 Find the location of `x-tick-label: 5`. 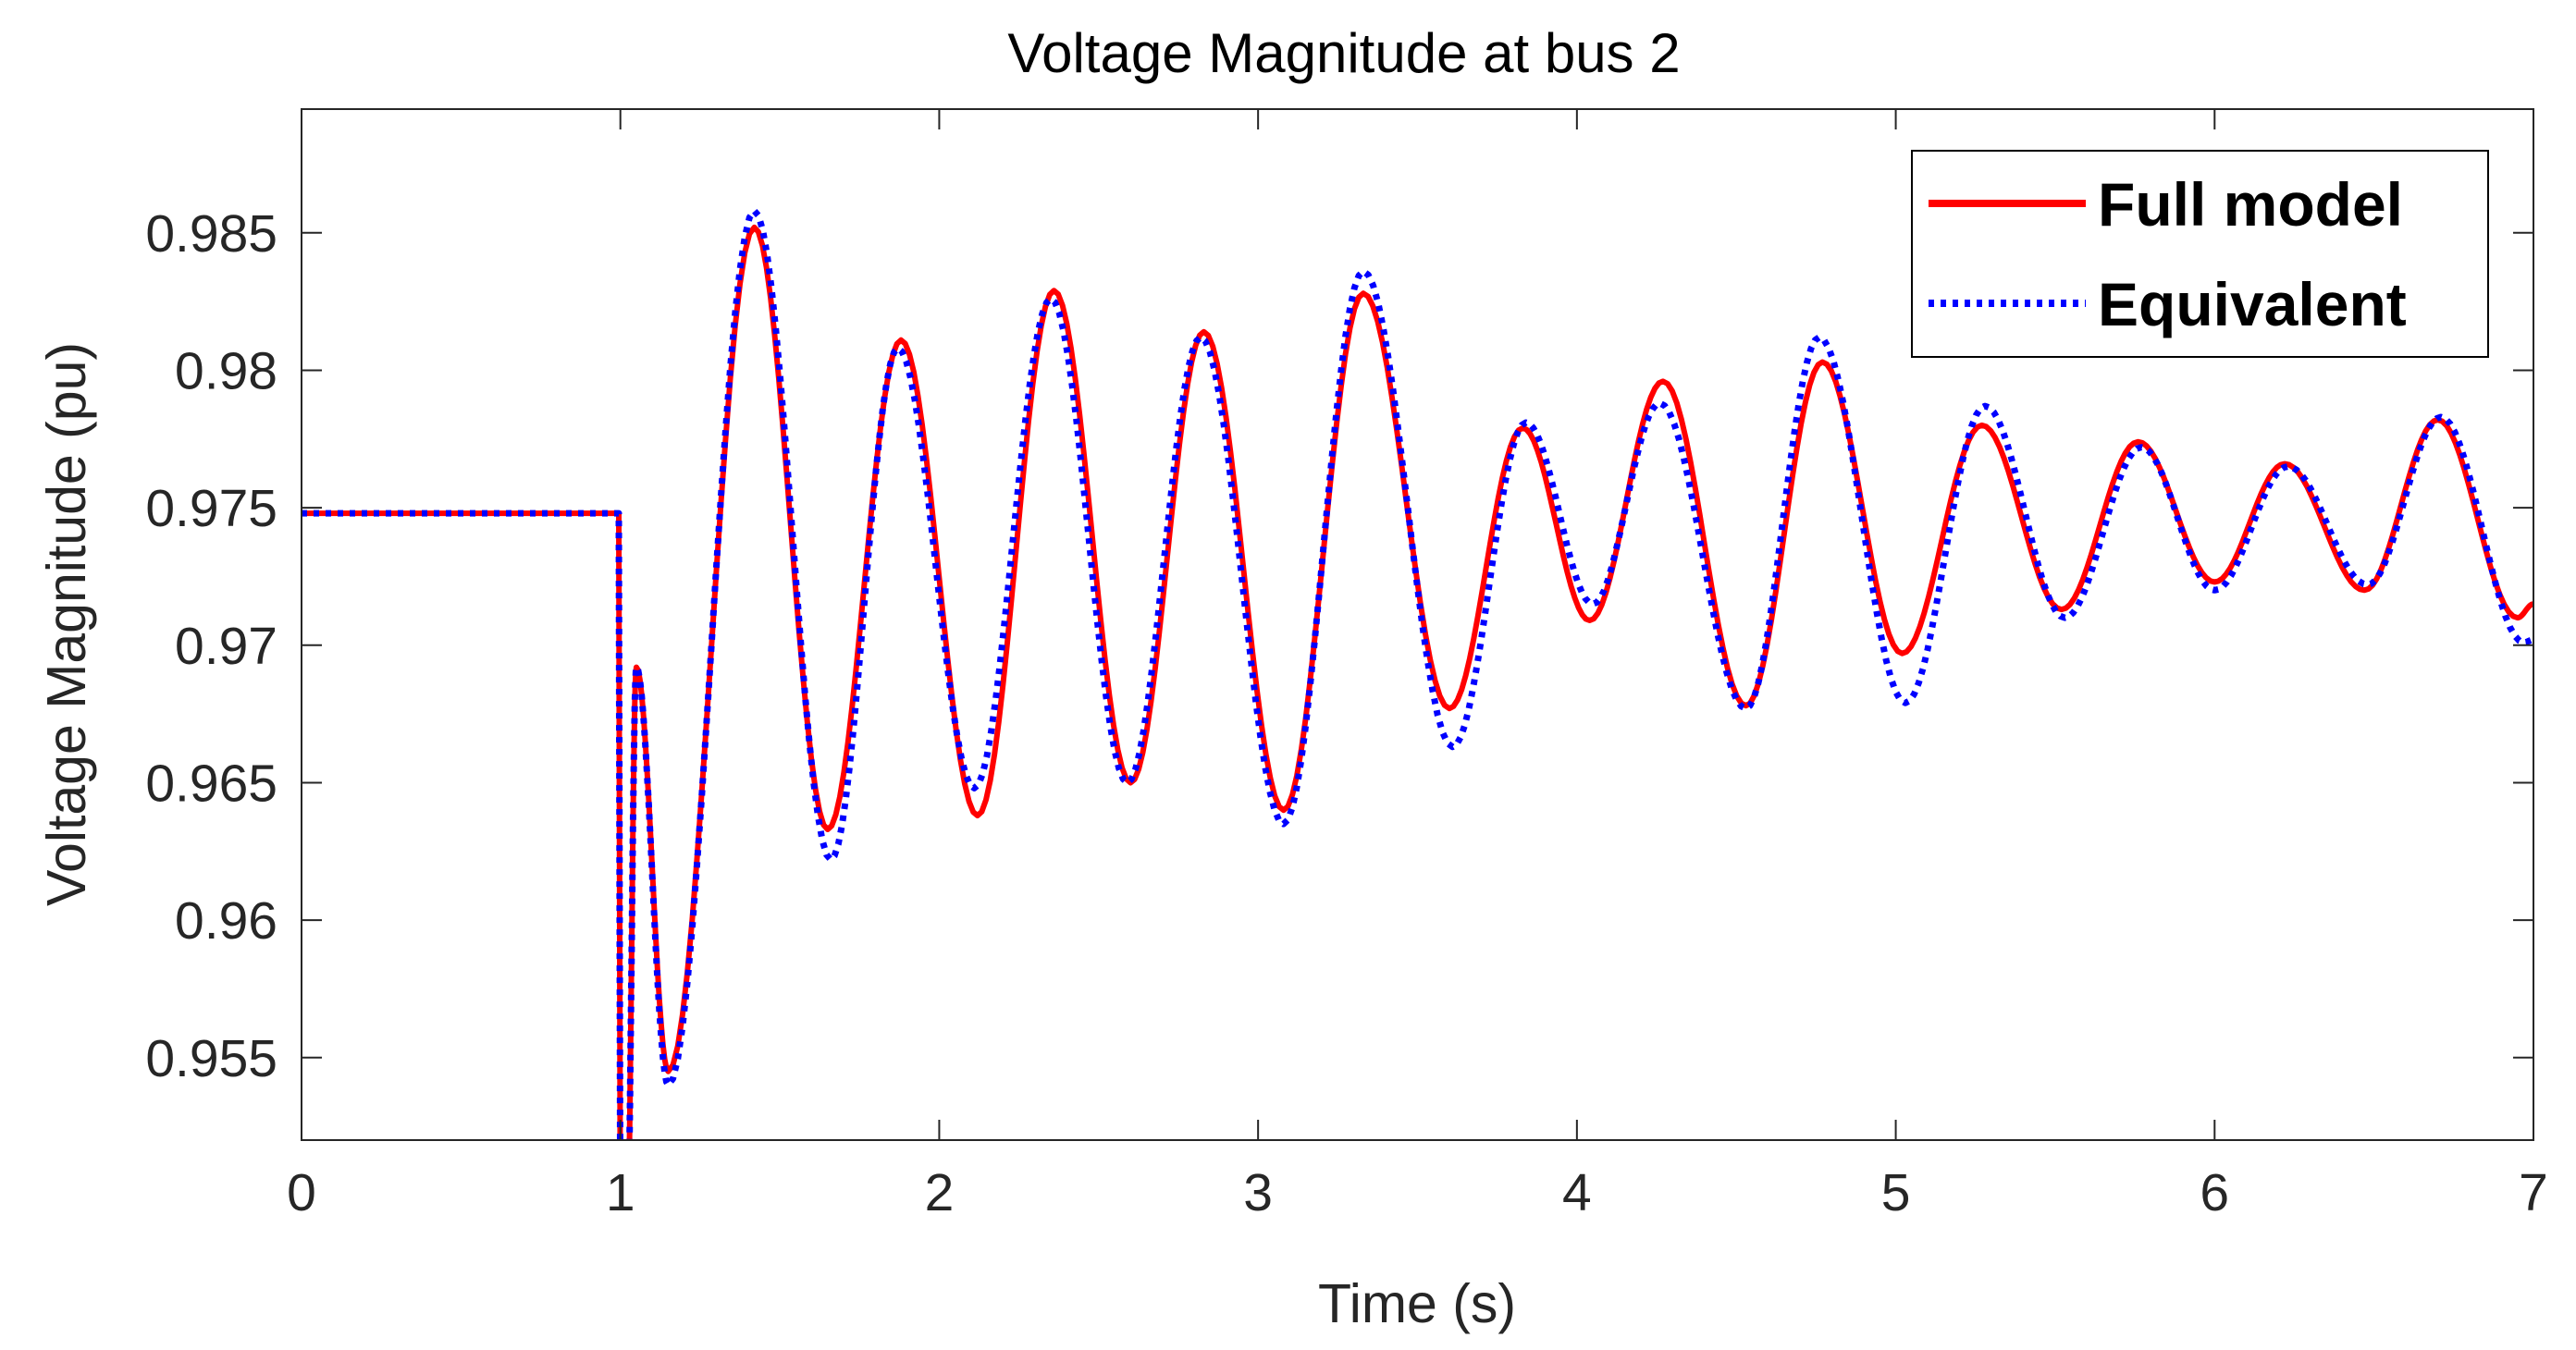

x-tick-label: 5 is located at coordinates (1896, 1192).